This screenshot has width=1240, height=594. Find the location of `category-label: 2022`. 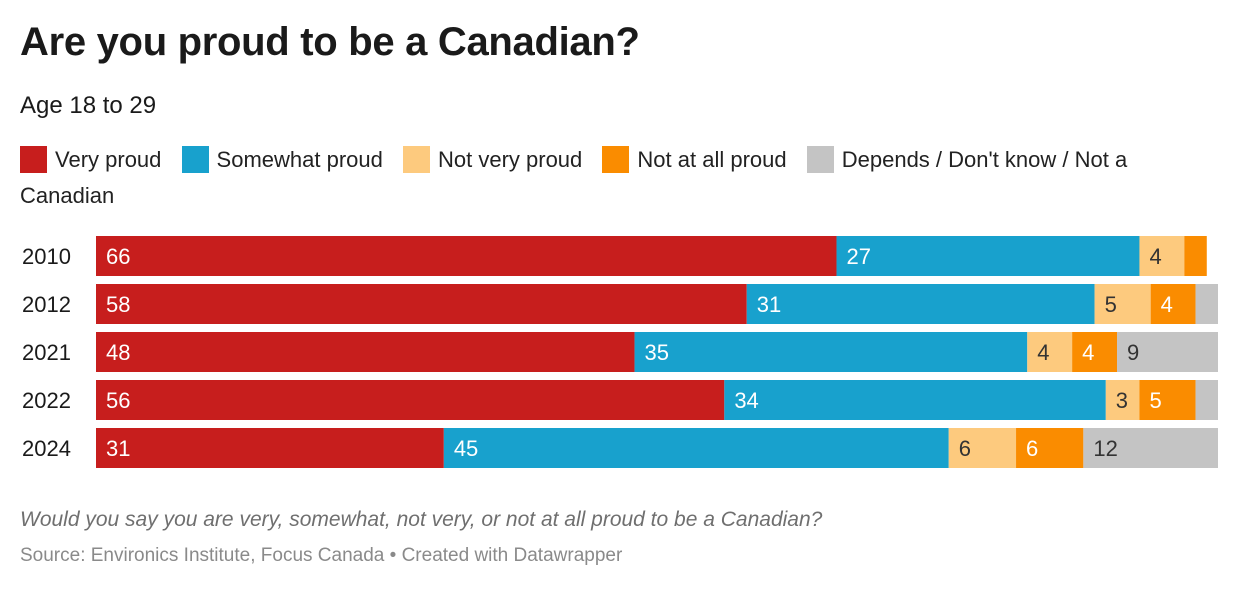

category-label: 2022 is located at coordinates (46, 400).